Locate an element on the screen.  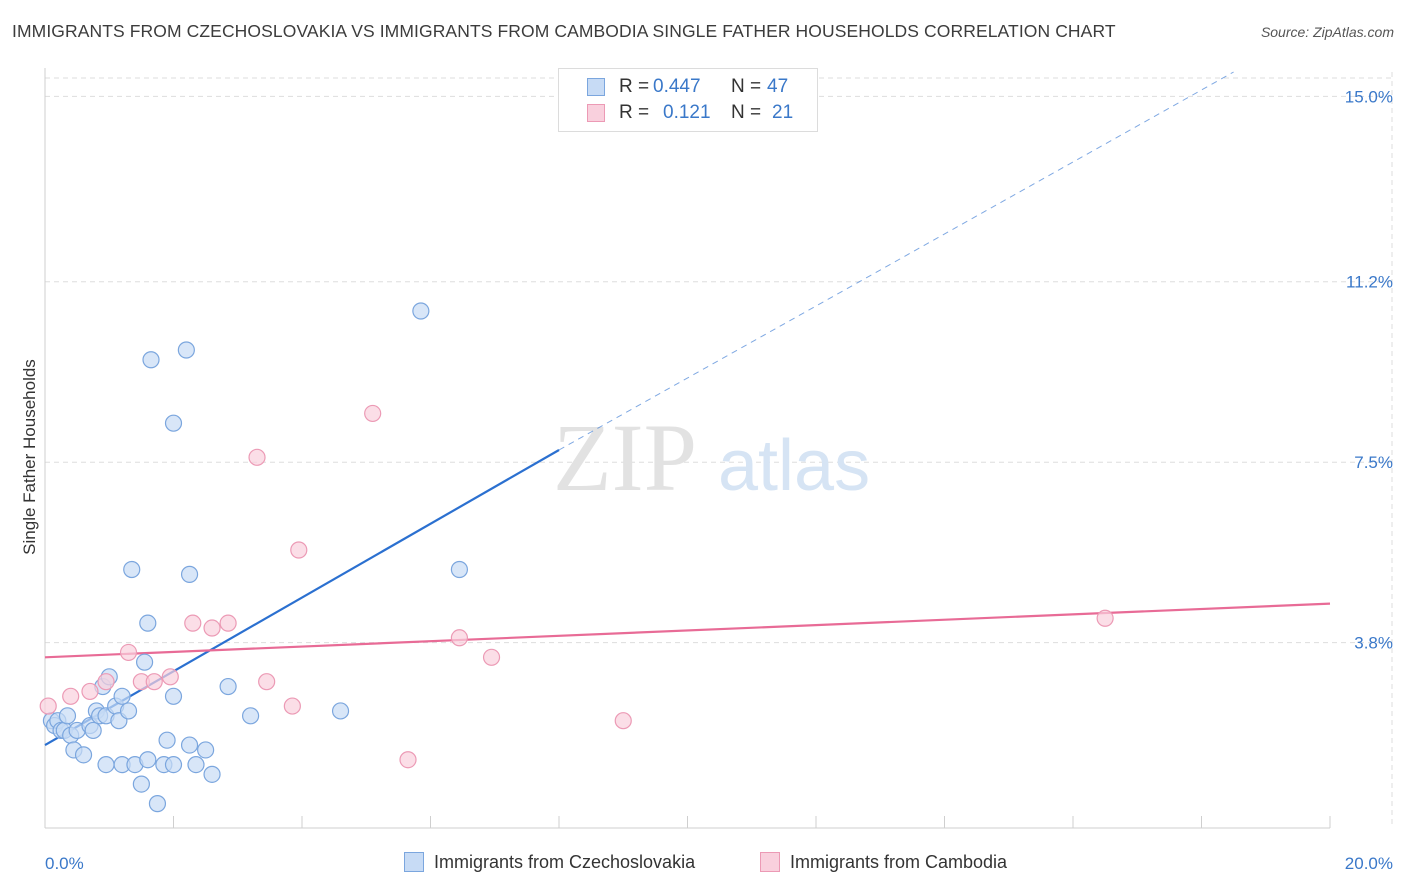
bottom-legend-czechoslovakia: Immigrants from Czechoslovakia is located at coordinates (549, 862).